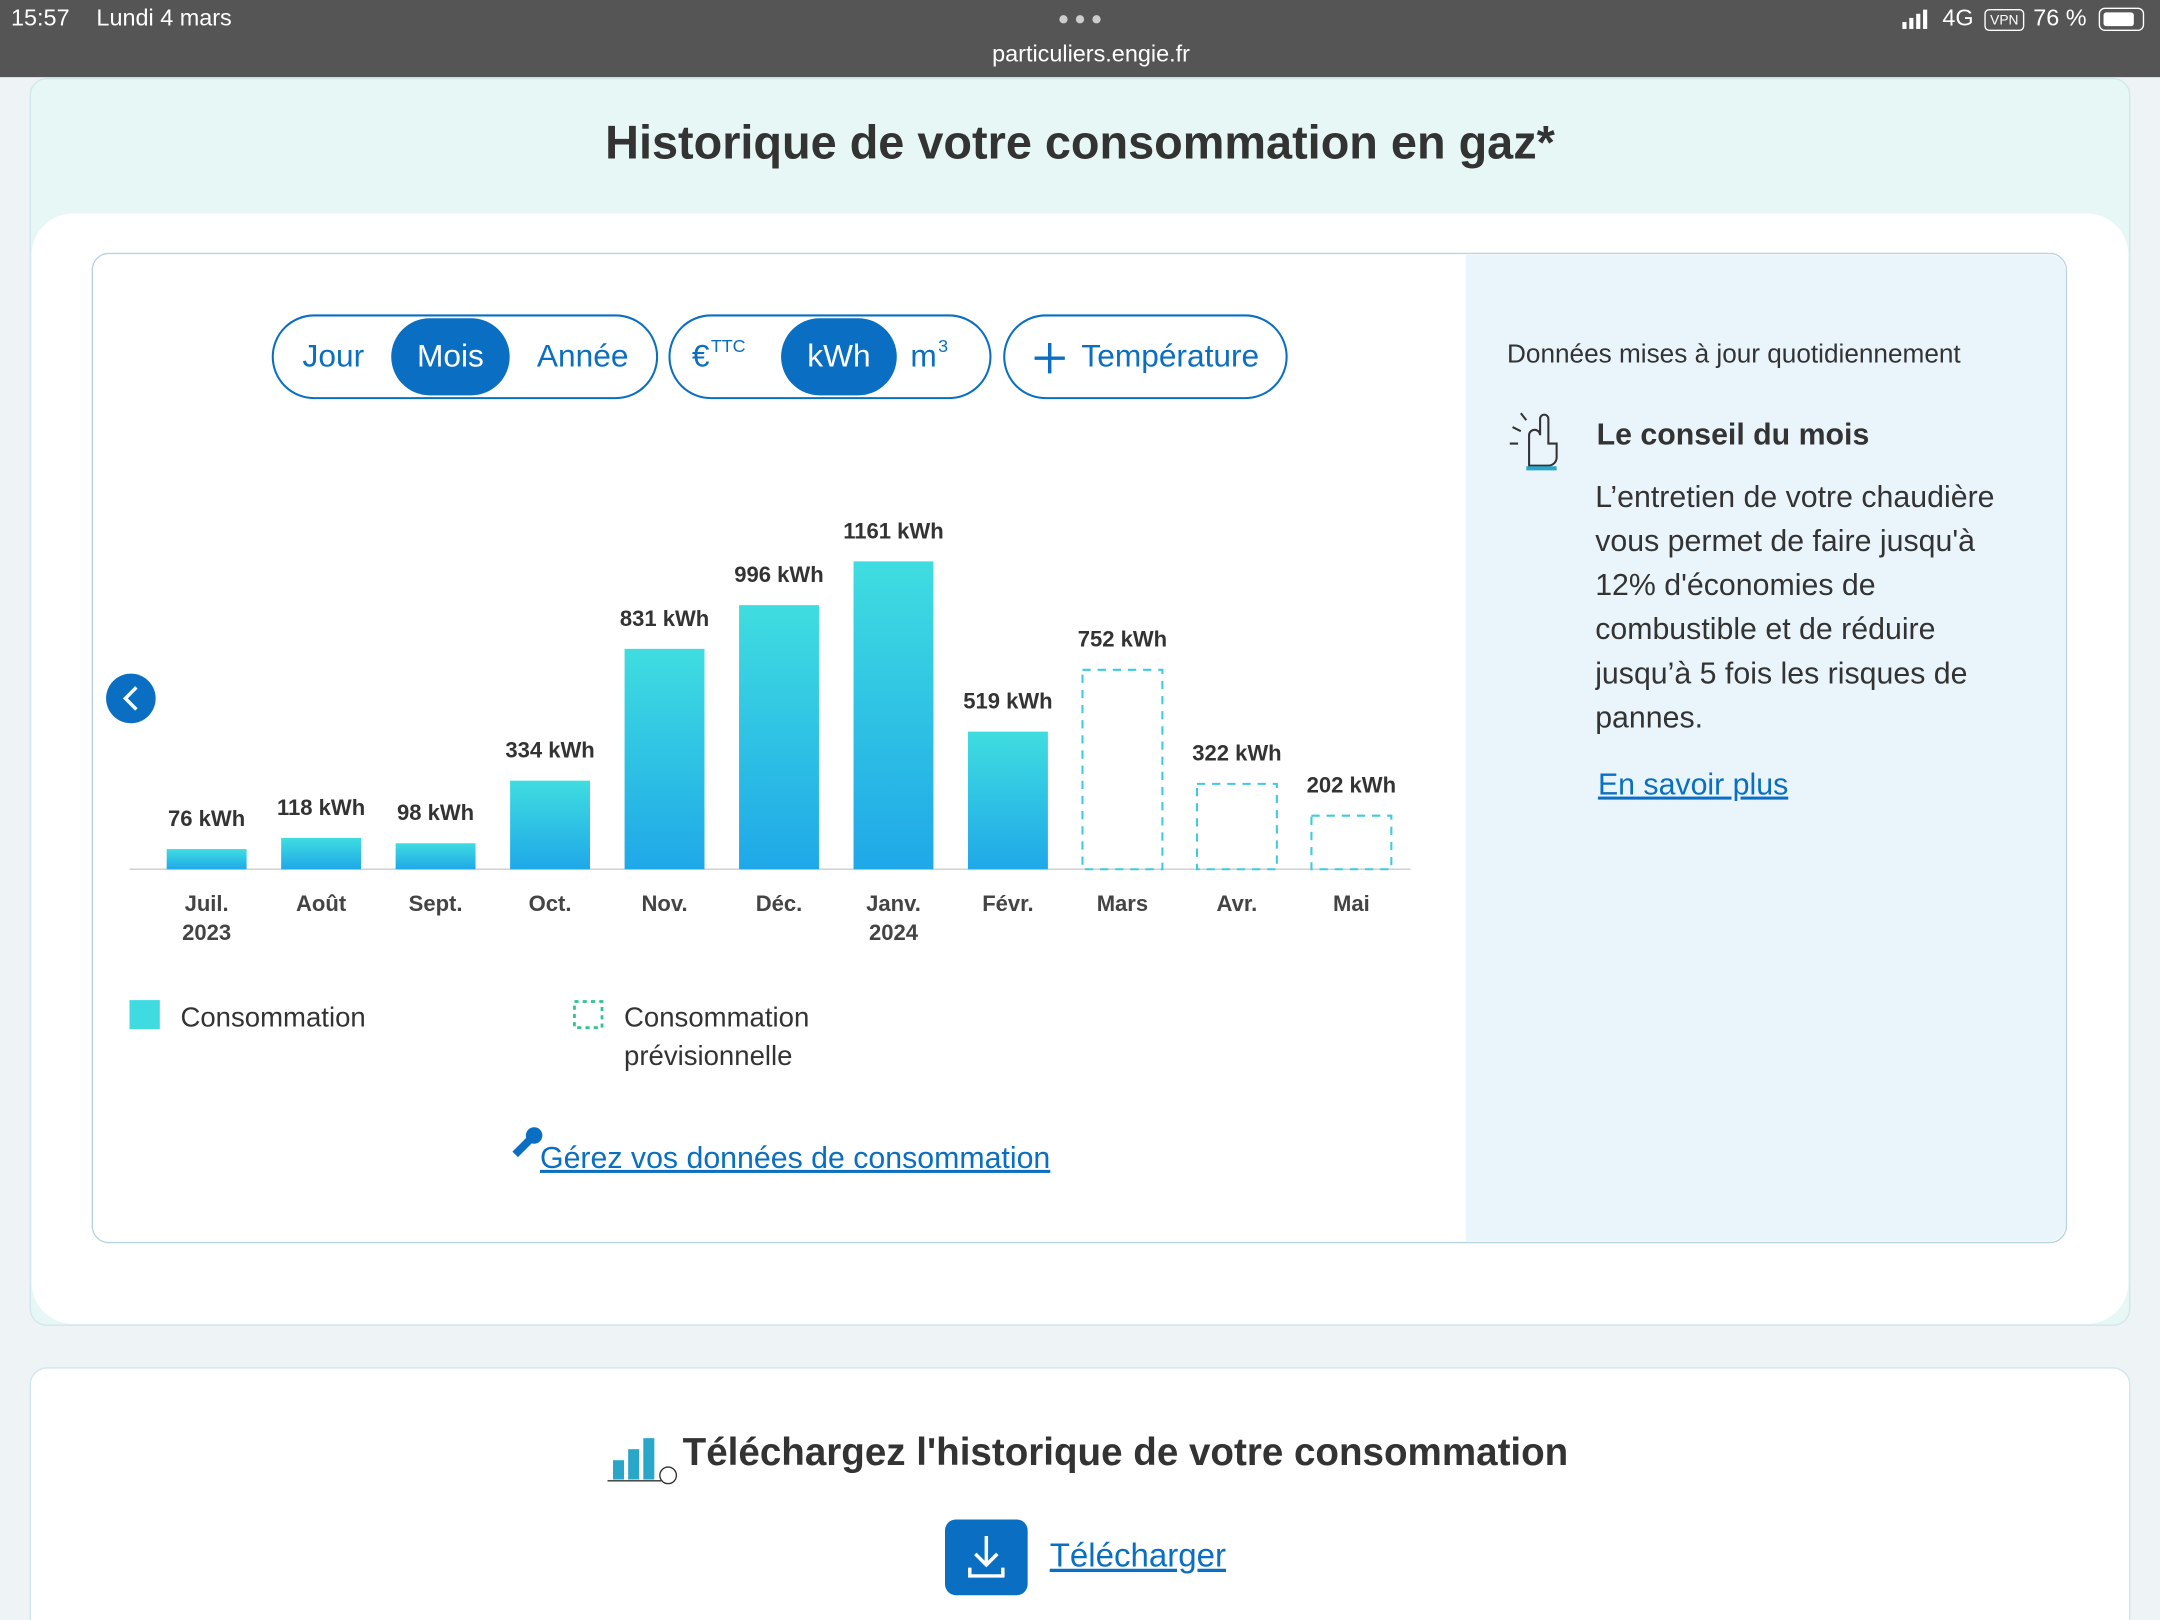 Image resolution: width=2160 pixels, height=1620 pixels. I want to click on value-label: 76 kWh, so click(206, 818).